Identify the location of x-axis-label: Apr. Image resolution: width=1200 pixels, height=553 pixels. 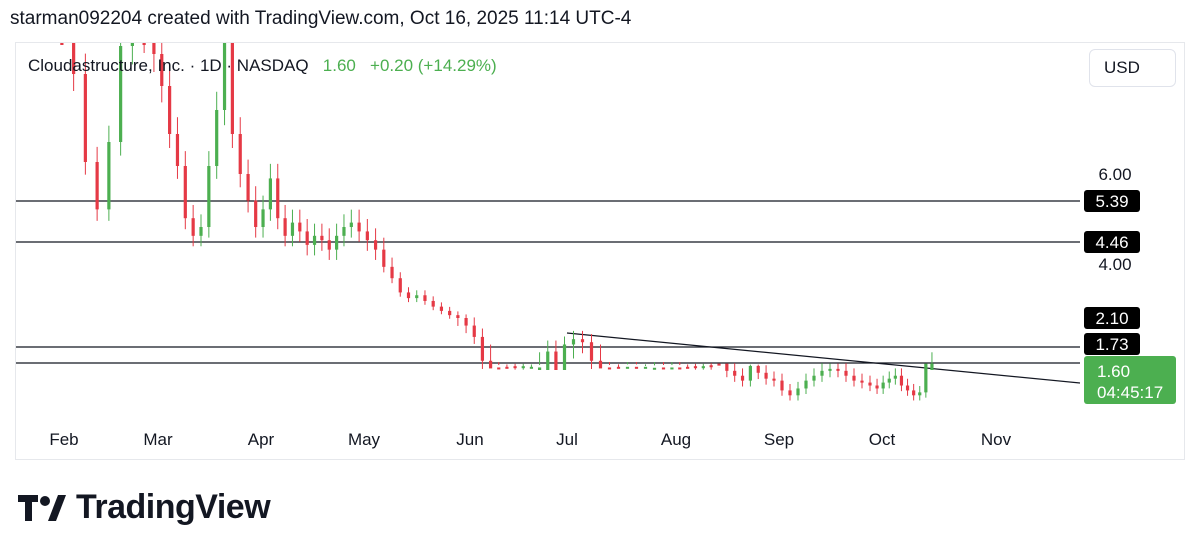
(261, 439).